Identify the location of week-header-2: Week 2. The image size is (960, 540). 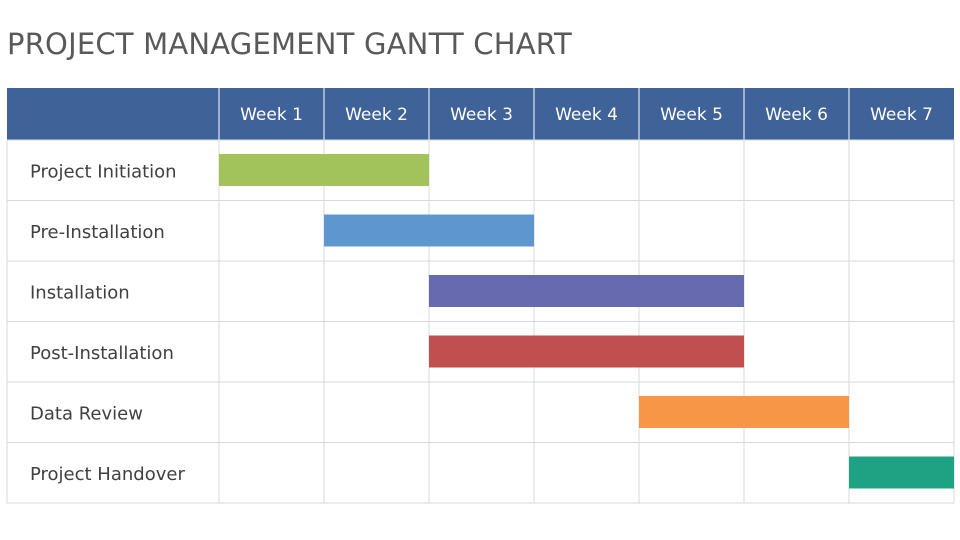
(376, 115).